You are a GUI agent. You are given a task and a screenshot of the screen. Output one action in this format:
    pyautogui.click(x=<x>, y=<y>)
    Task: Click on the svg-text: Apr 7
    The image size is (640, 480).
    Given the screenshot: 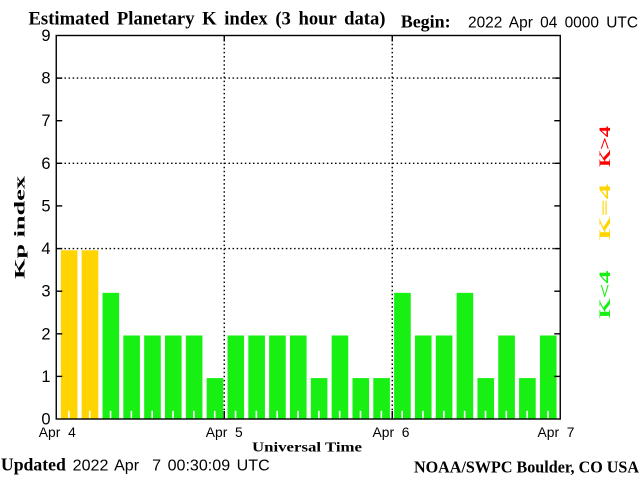 What is the action you would take?
    pyautogui.click(x=556, y=432)
    